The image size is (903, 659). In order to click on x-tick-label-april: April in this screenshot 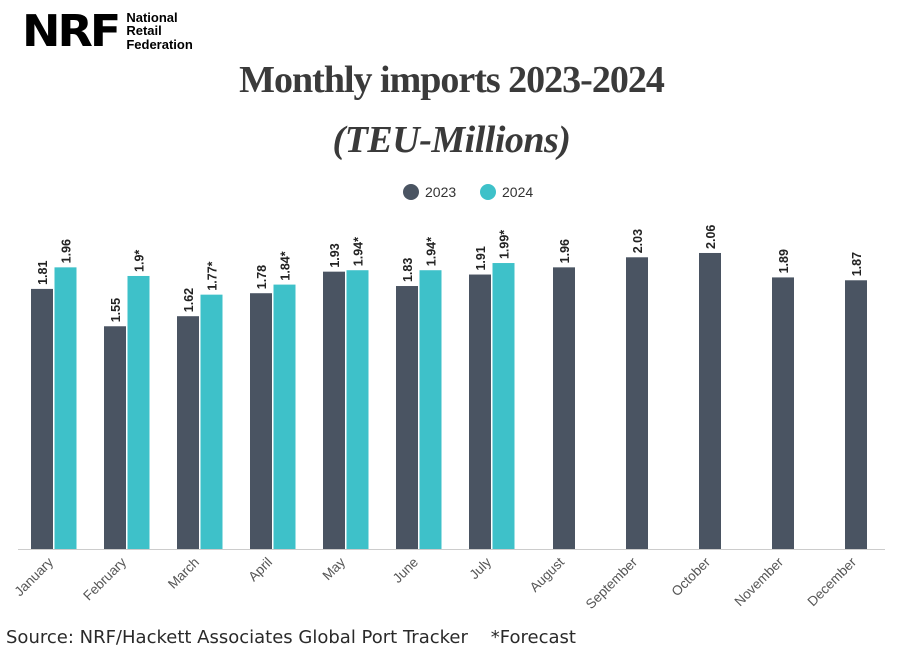, I will do `click(260, 570)`.